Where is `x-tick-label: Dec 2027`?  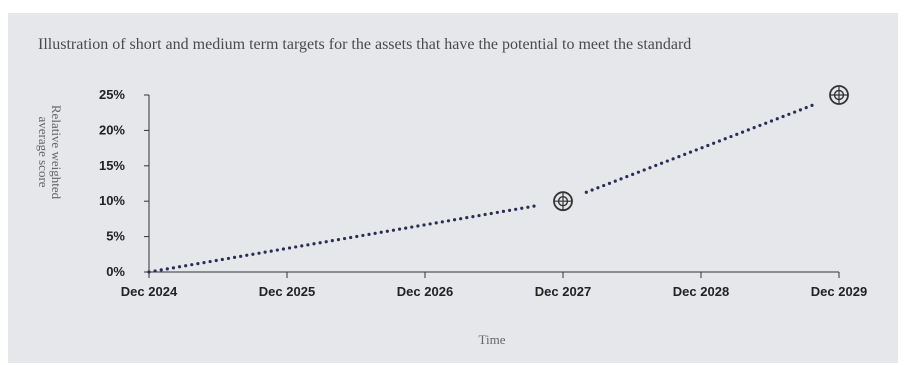
x-tick-label: Dec 2027 is located at coordinates (563, 291).